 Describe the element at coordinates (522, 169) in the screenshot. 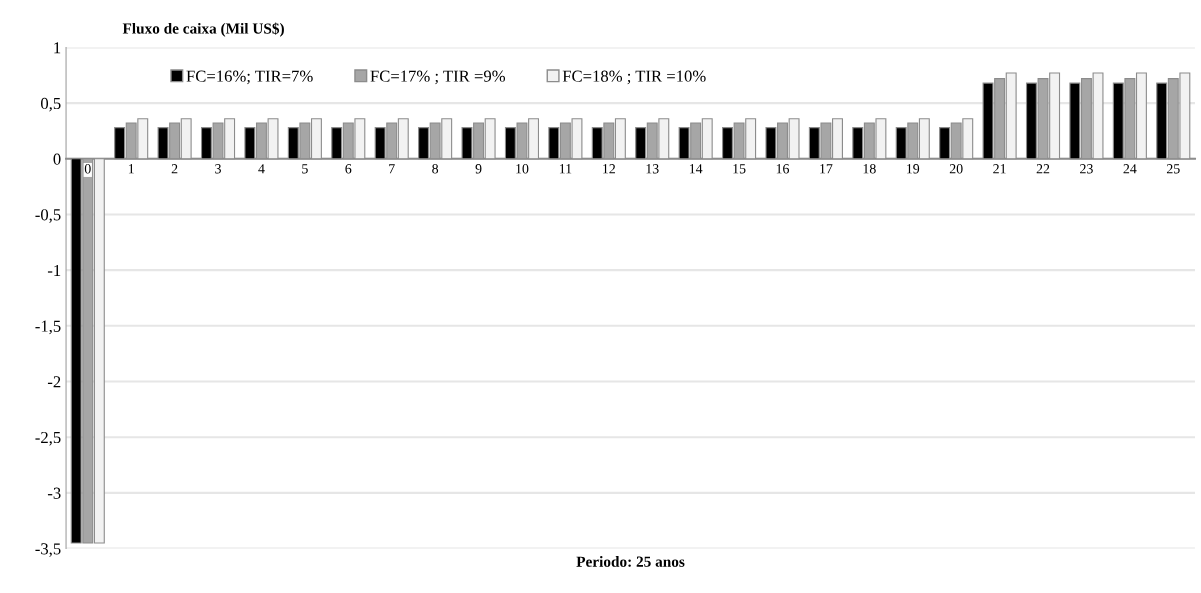

I see `x-tick-label: 10` at that location.